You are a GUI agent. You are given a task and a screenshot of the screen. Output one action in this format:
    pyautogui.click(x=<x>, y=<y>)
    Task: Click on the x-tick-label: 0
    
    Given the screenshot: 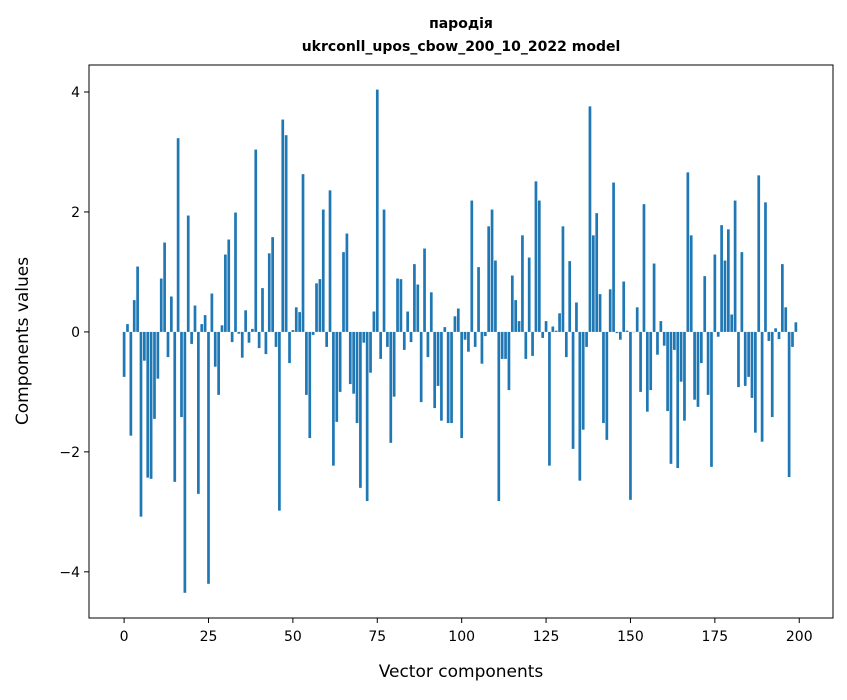 What is the action you would take?
    pyautogui.click(x=124, y=637)
    